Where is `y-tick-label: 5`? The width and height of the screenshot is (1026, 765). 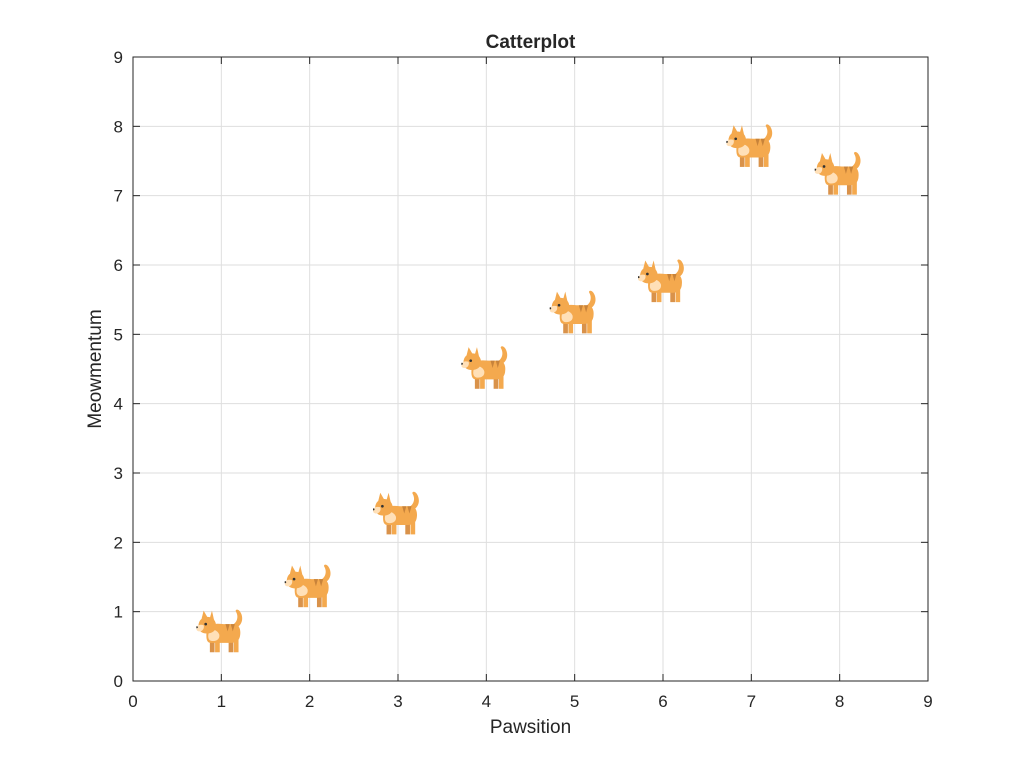
y-tick-label: 5 is located at coordinates (118, 334).